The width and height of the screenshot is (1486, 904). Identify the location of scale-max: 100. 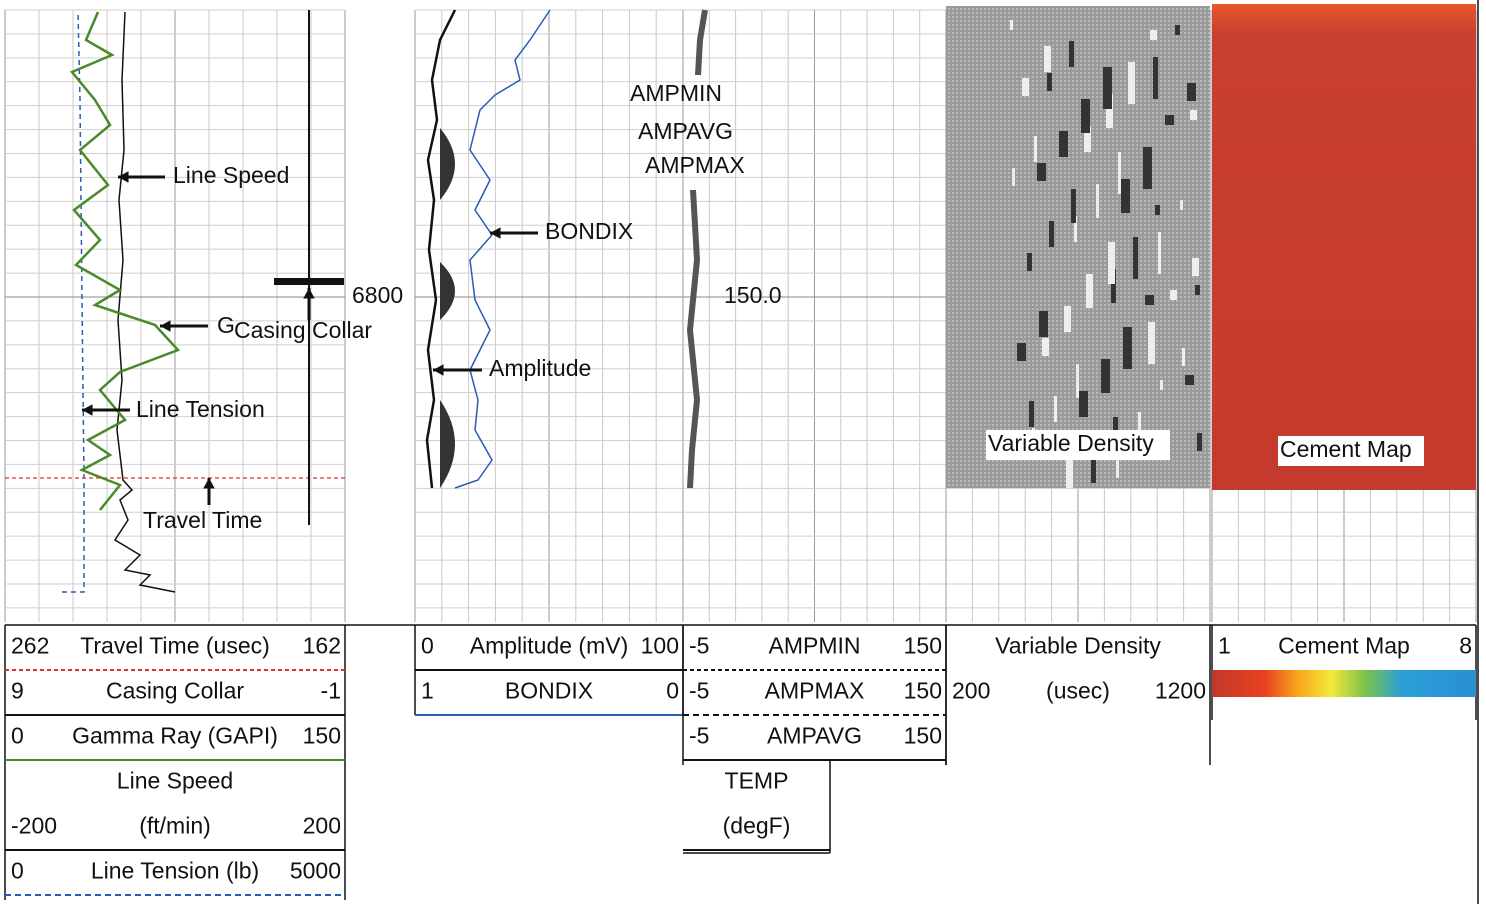
(660, 646).